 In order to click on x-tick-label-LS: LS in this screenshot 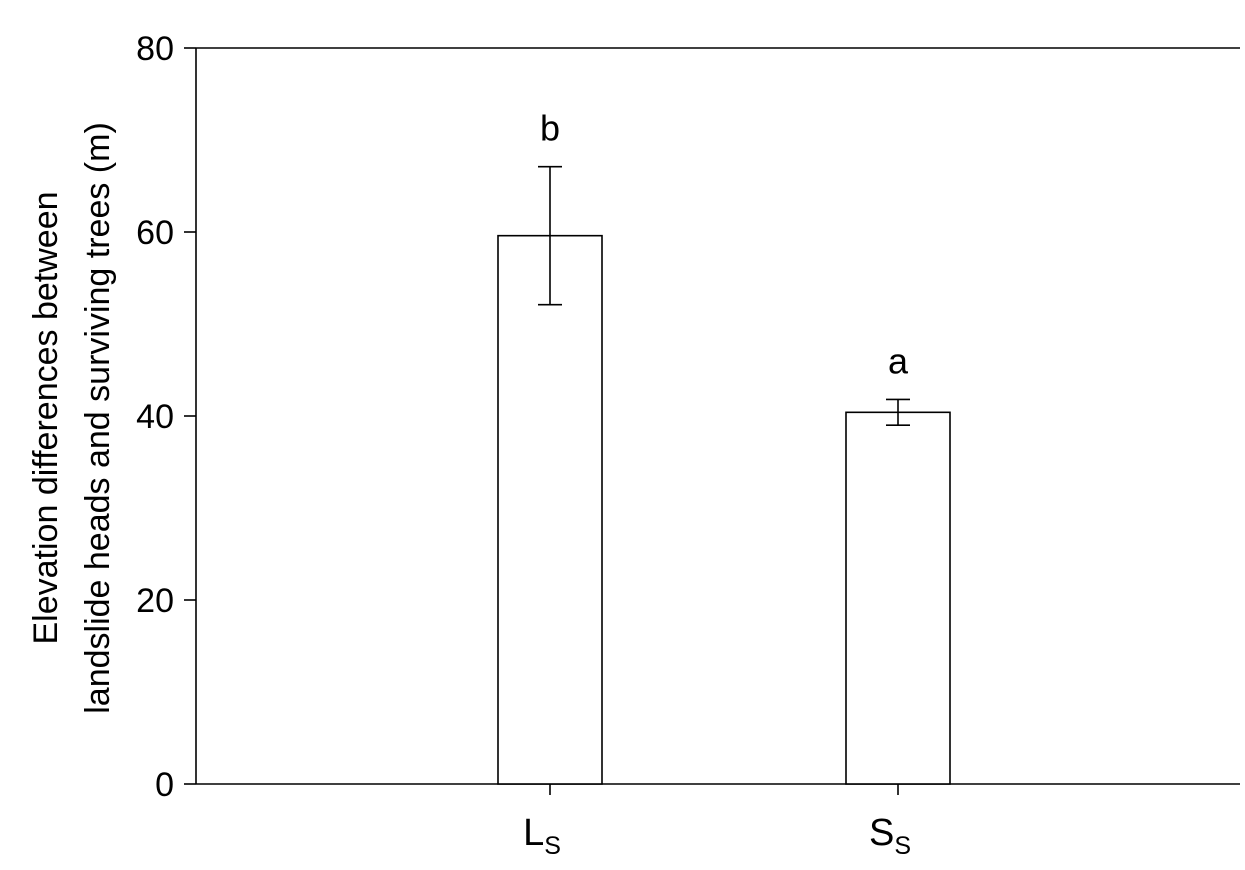, I will do `click(542, 836)`.